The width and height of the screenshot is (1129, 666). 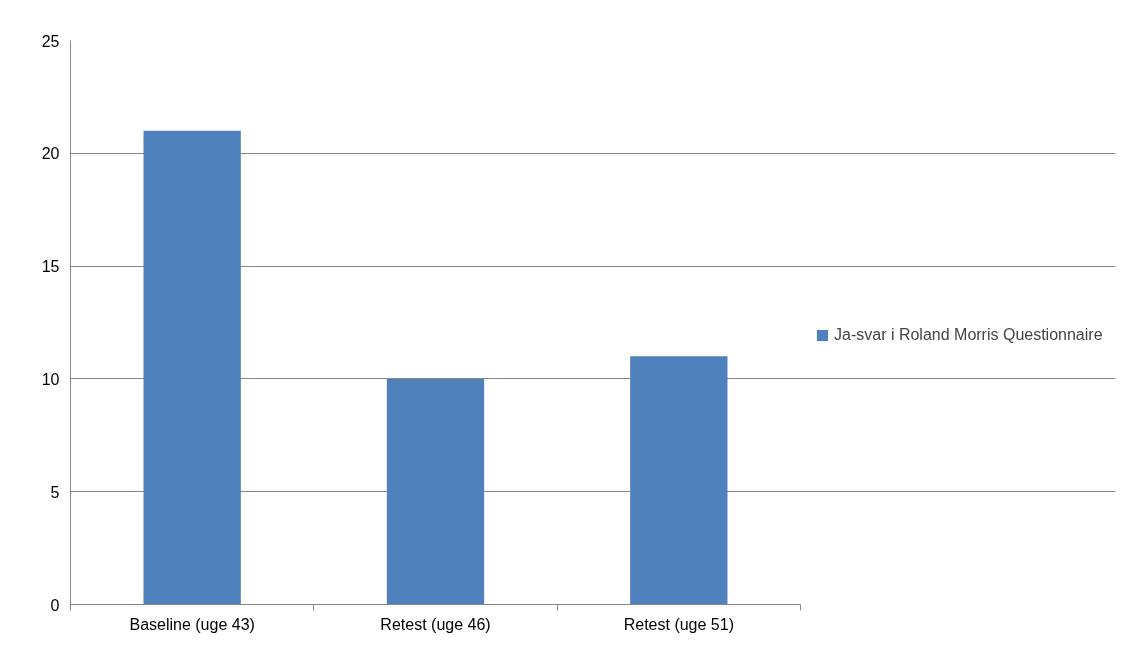 I want to click on y-tick-label: 25, so click(x=50, y=41).